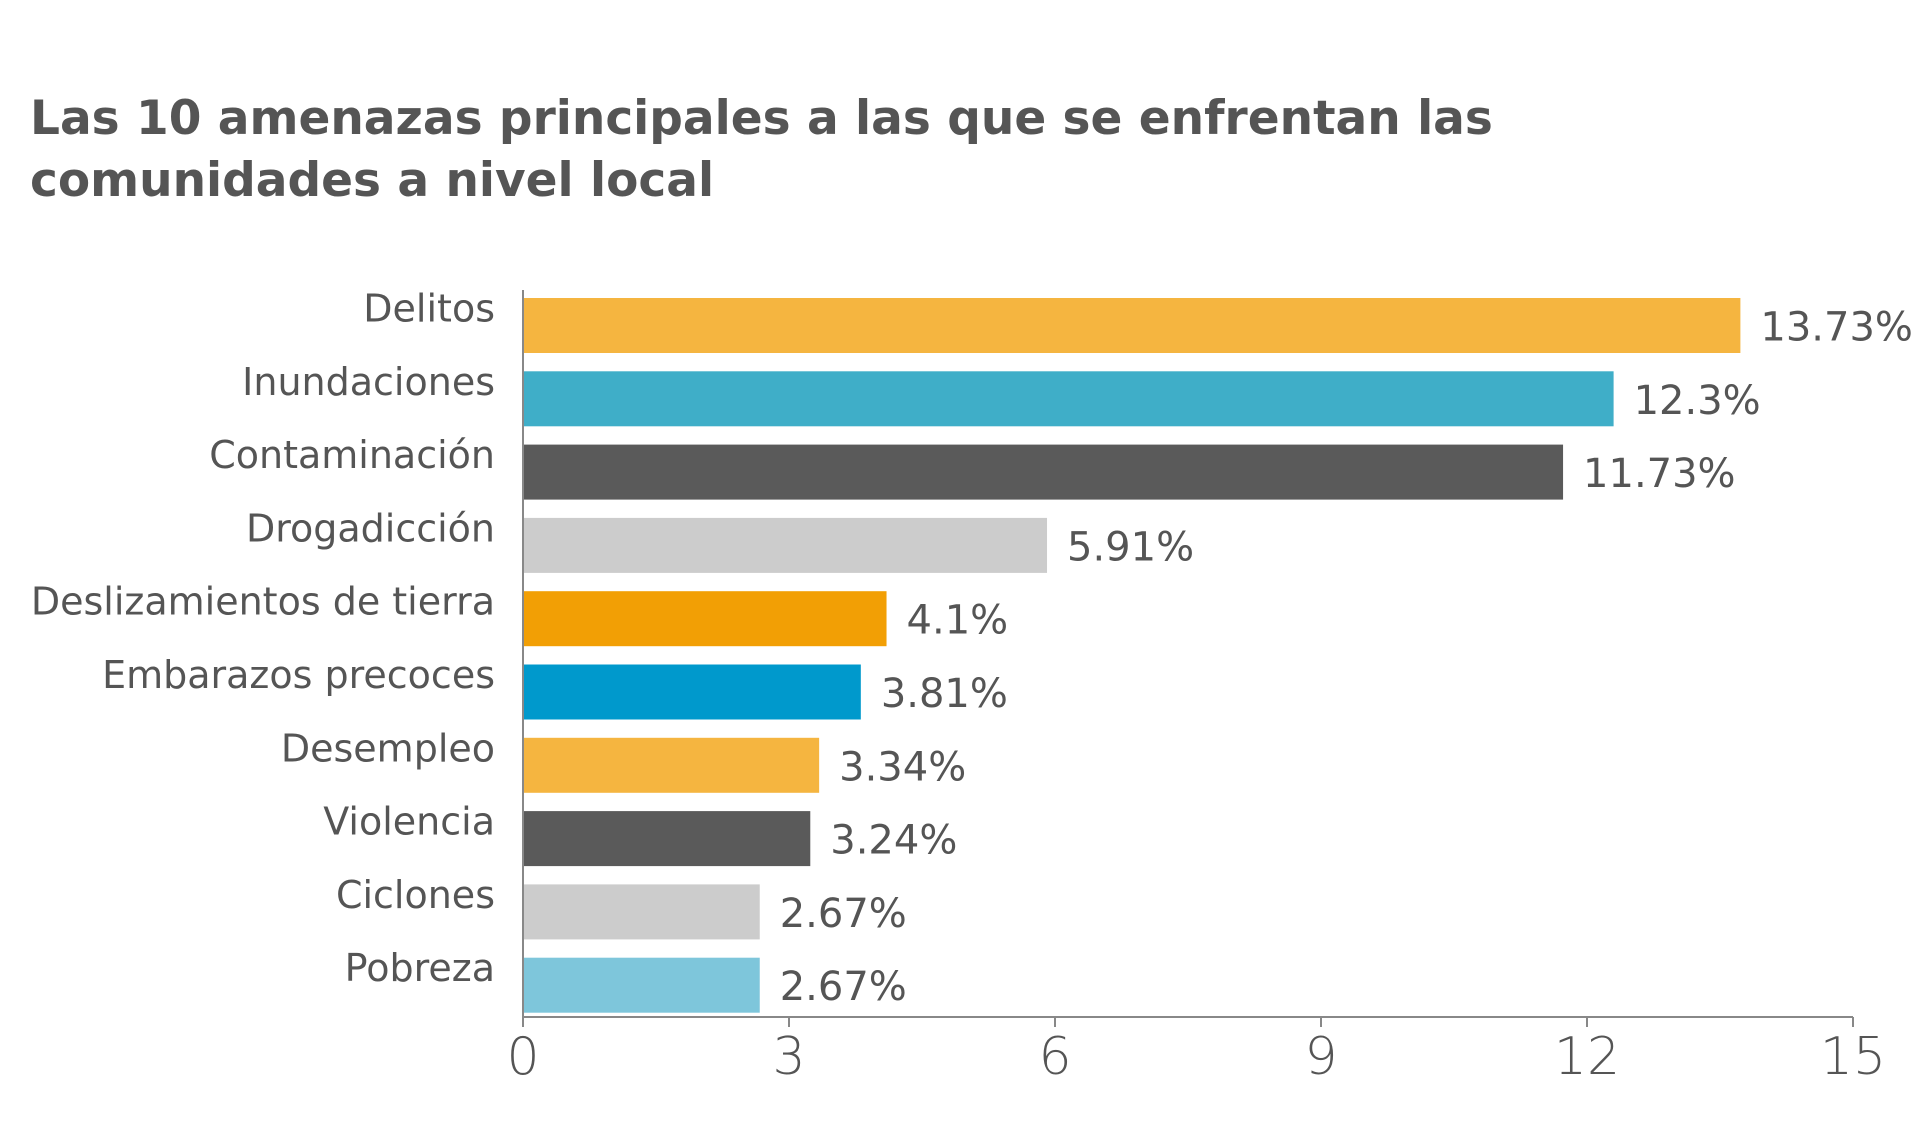 The image size is (1920, 1131). I want to click on x-tick-label: 3, so click(788, 1057).